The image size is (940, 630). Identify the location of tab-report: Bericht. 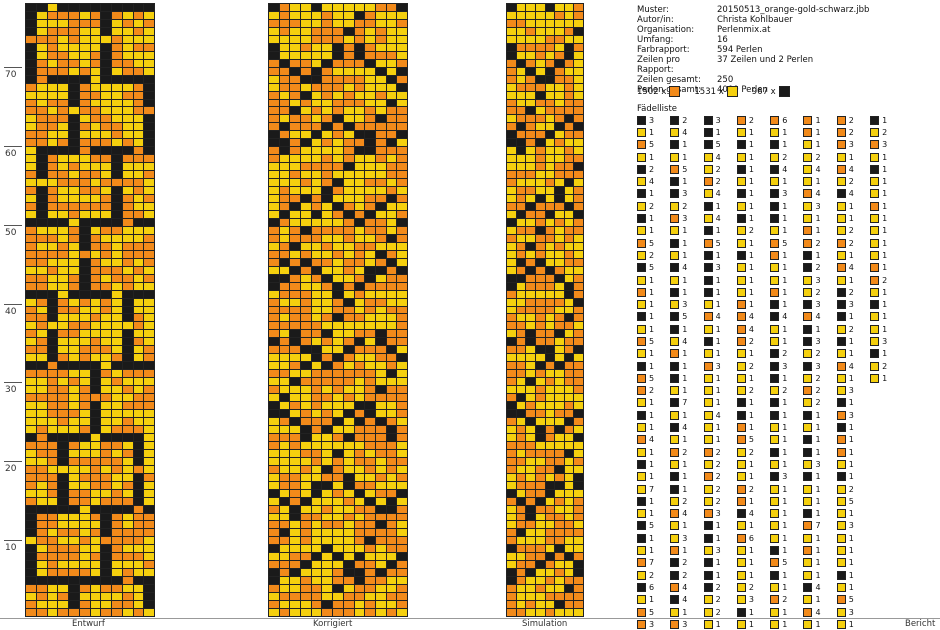
(920, 624).